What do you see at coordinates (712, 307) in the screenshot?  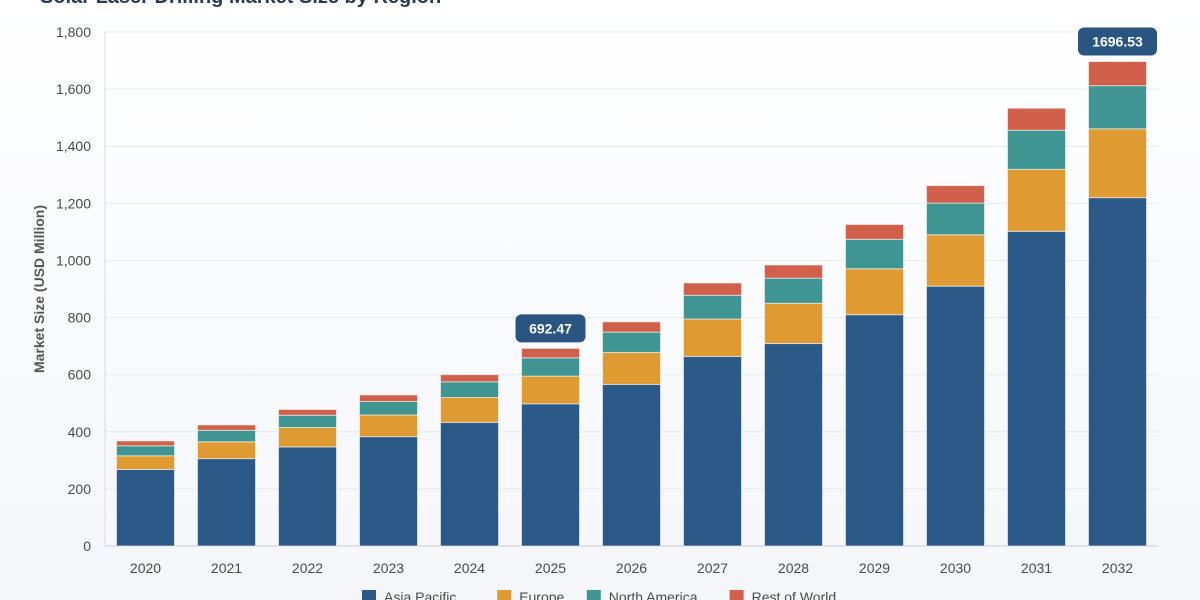 I see `bar-segment-north-america-2027` at bounding box center [712, 307].